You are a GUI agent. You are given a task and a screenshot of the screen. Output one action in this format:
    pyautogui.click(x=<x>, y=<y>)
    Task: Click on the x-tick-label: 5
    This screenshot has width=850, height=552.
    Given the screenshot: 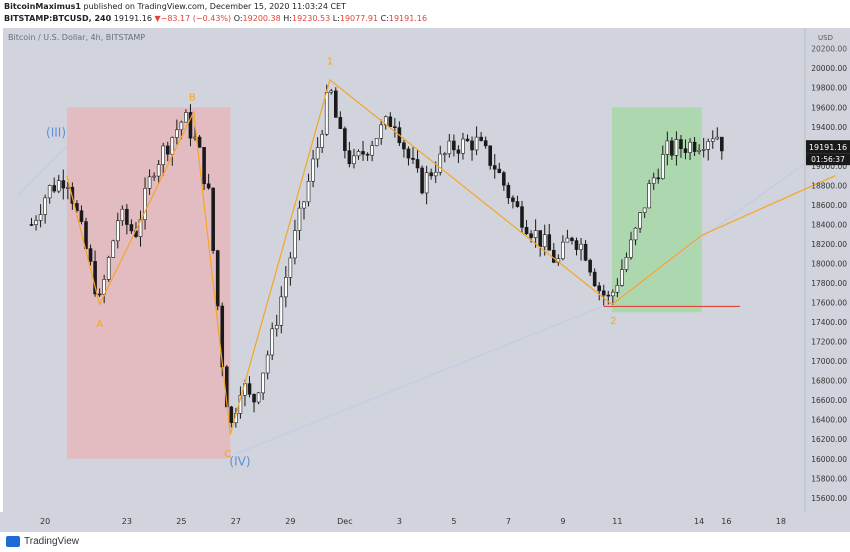 What is the action you would take?
    pyautogui.click(x=453, y=521)
    